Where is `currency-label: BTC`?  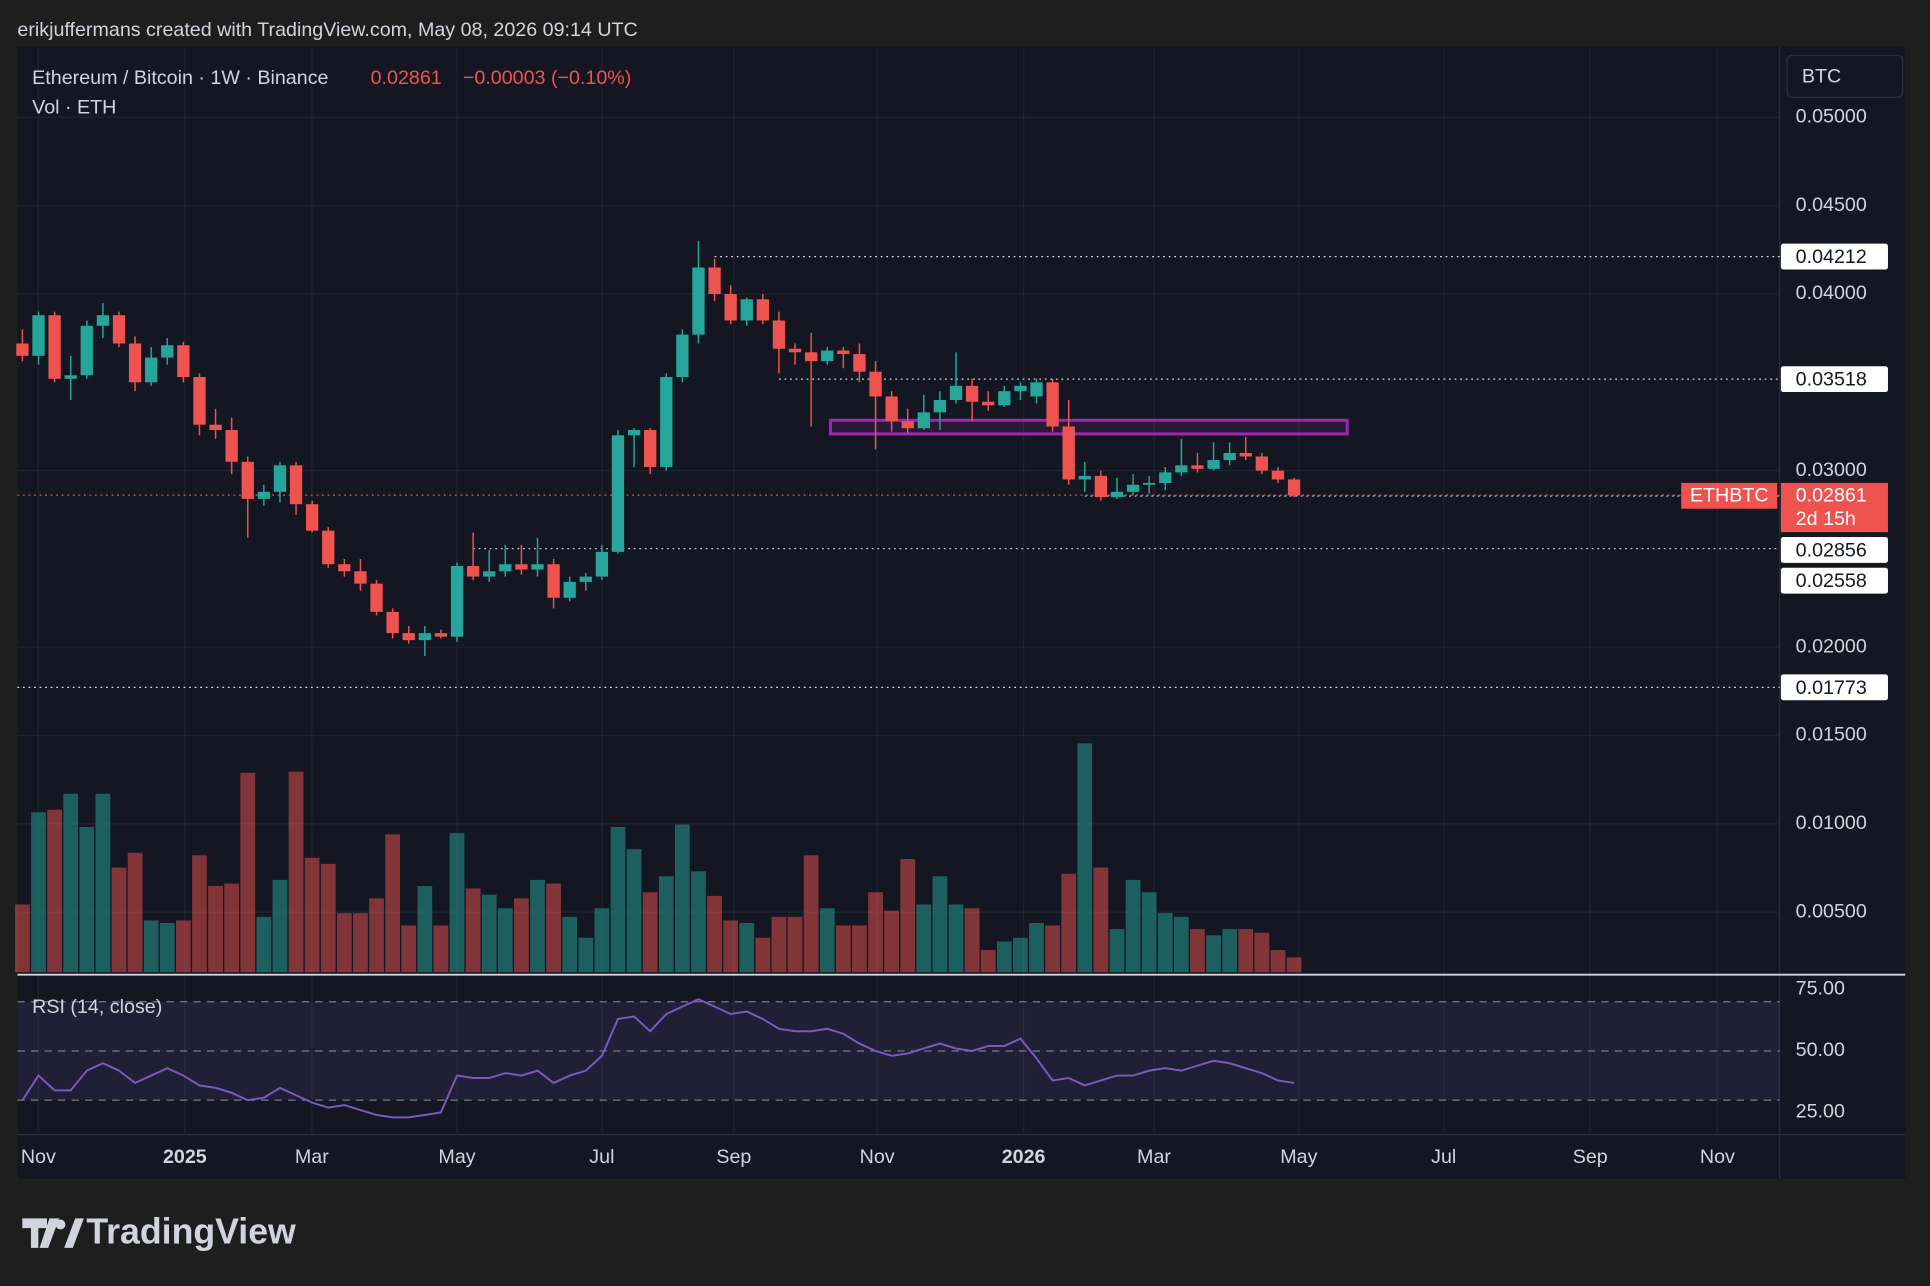
currency-label: BTC is located at coordinates (1821, 77).